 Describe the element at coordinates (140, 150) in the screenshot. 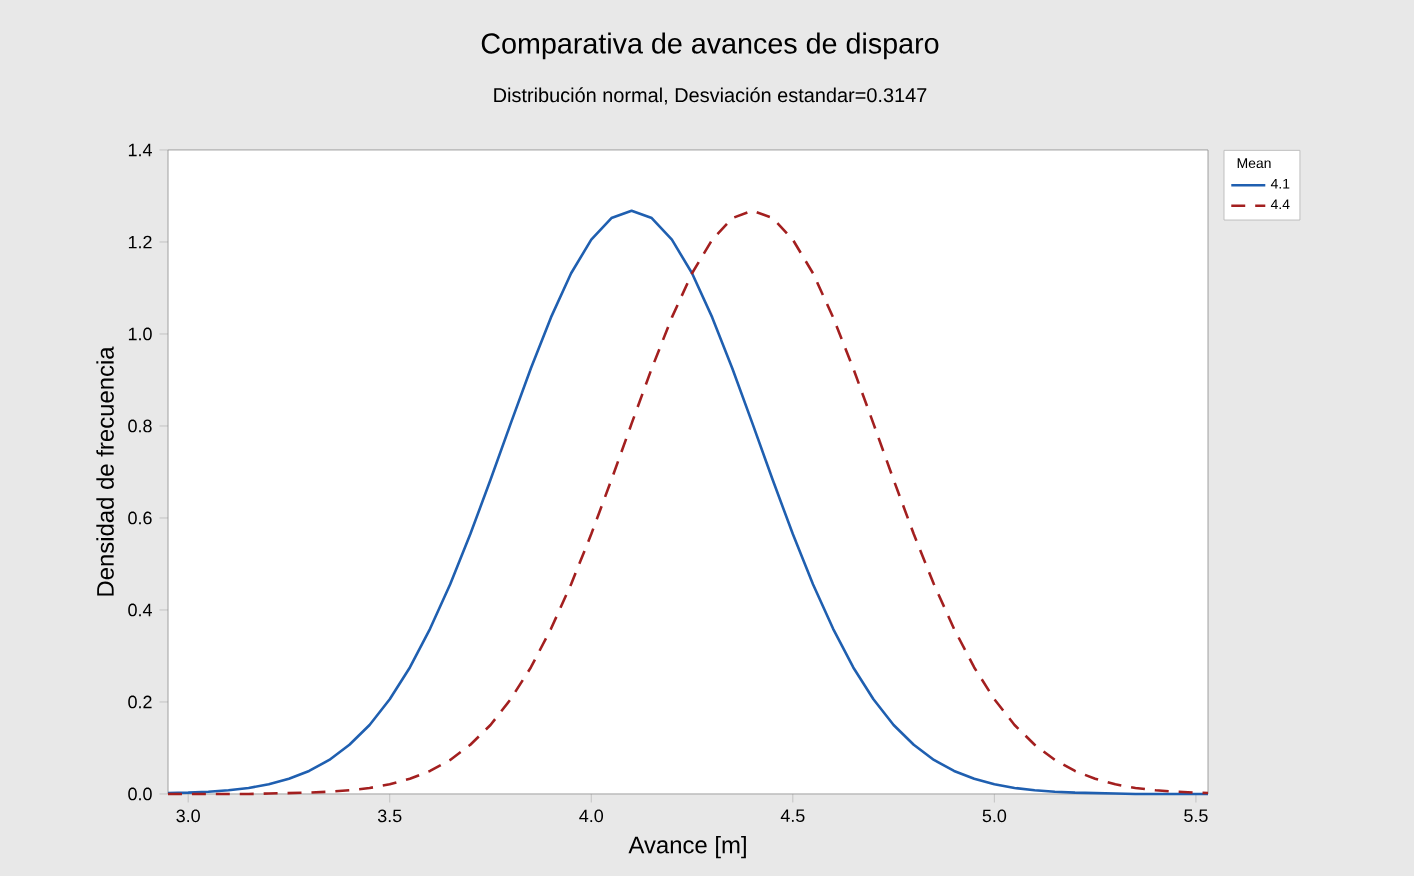

I see `y-tick-label: 1.4` at that location.